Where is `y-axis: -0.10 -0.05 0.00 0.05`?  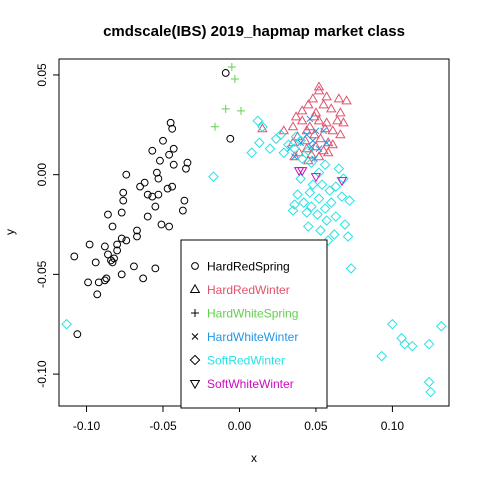 y-axis: -0.10 -0.05 0.00 0.05 is located at coordinates (47, 225).